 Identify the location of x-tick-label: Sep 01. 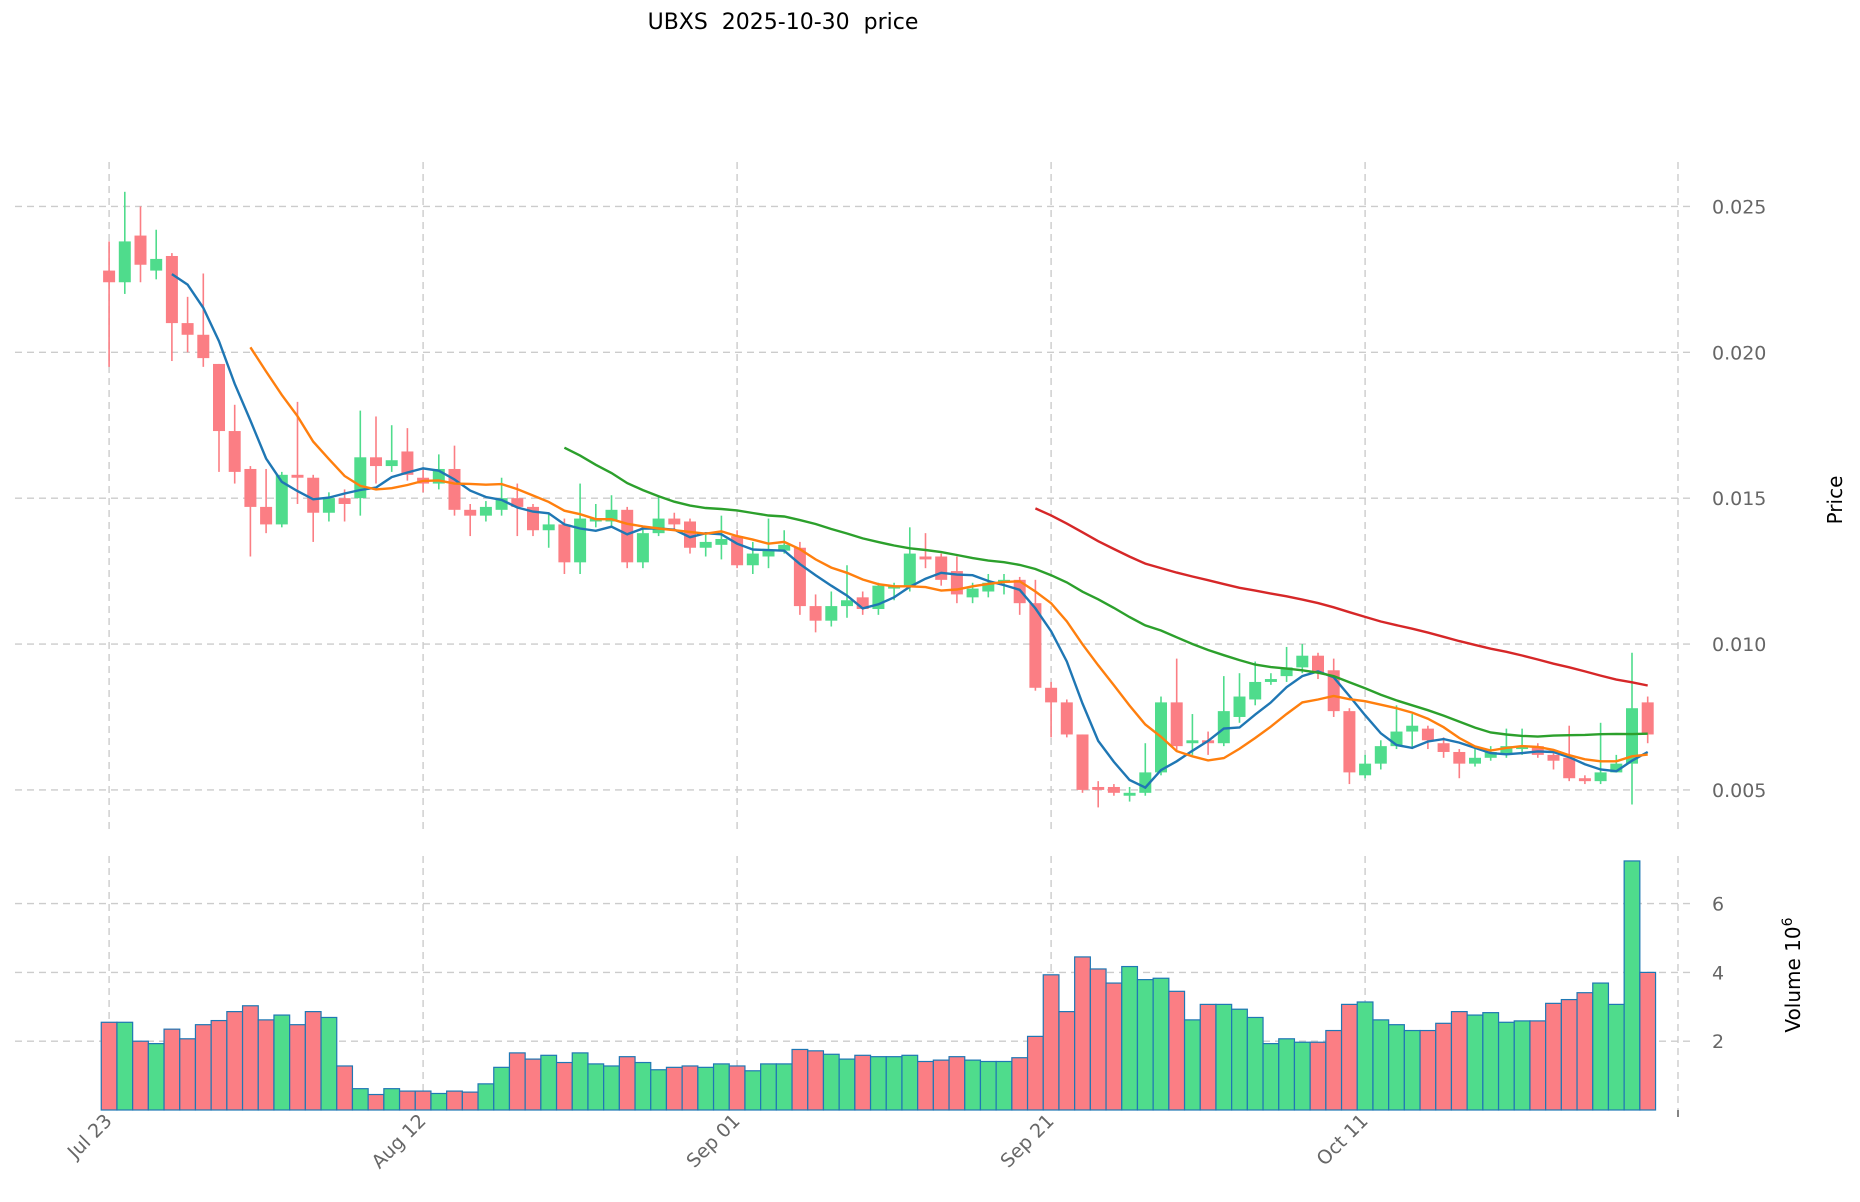
(713, 1141).